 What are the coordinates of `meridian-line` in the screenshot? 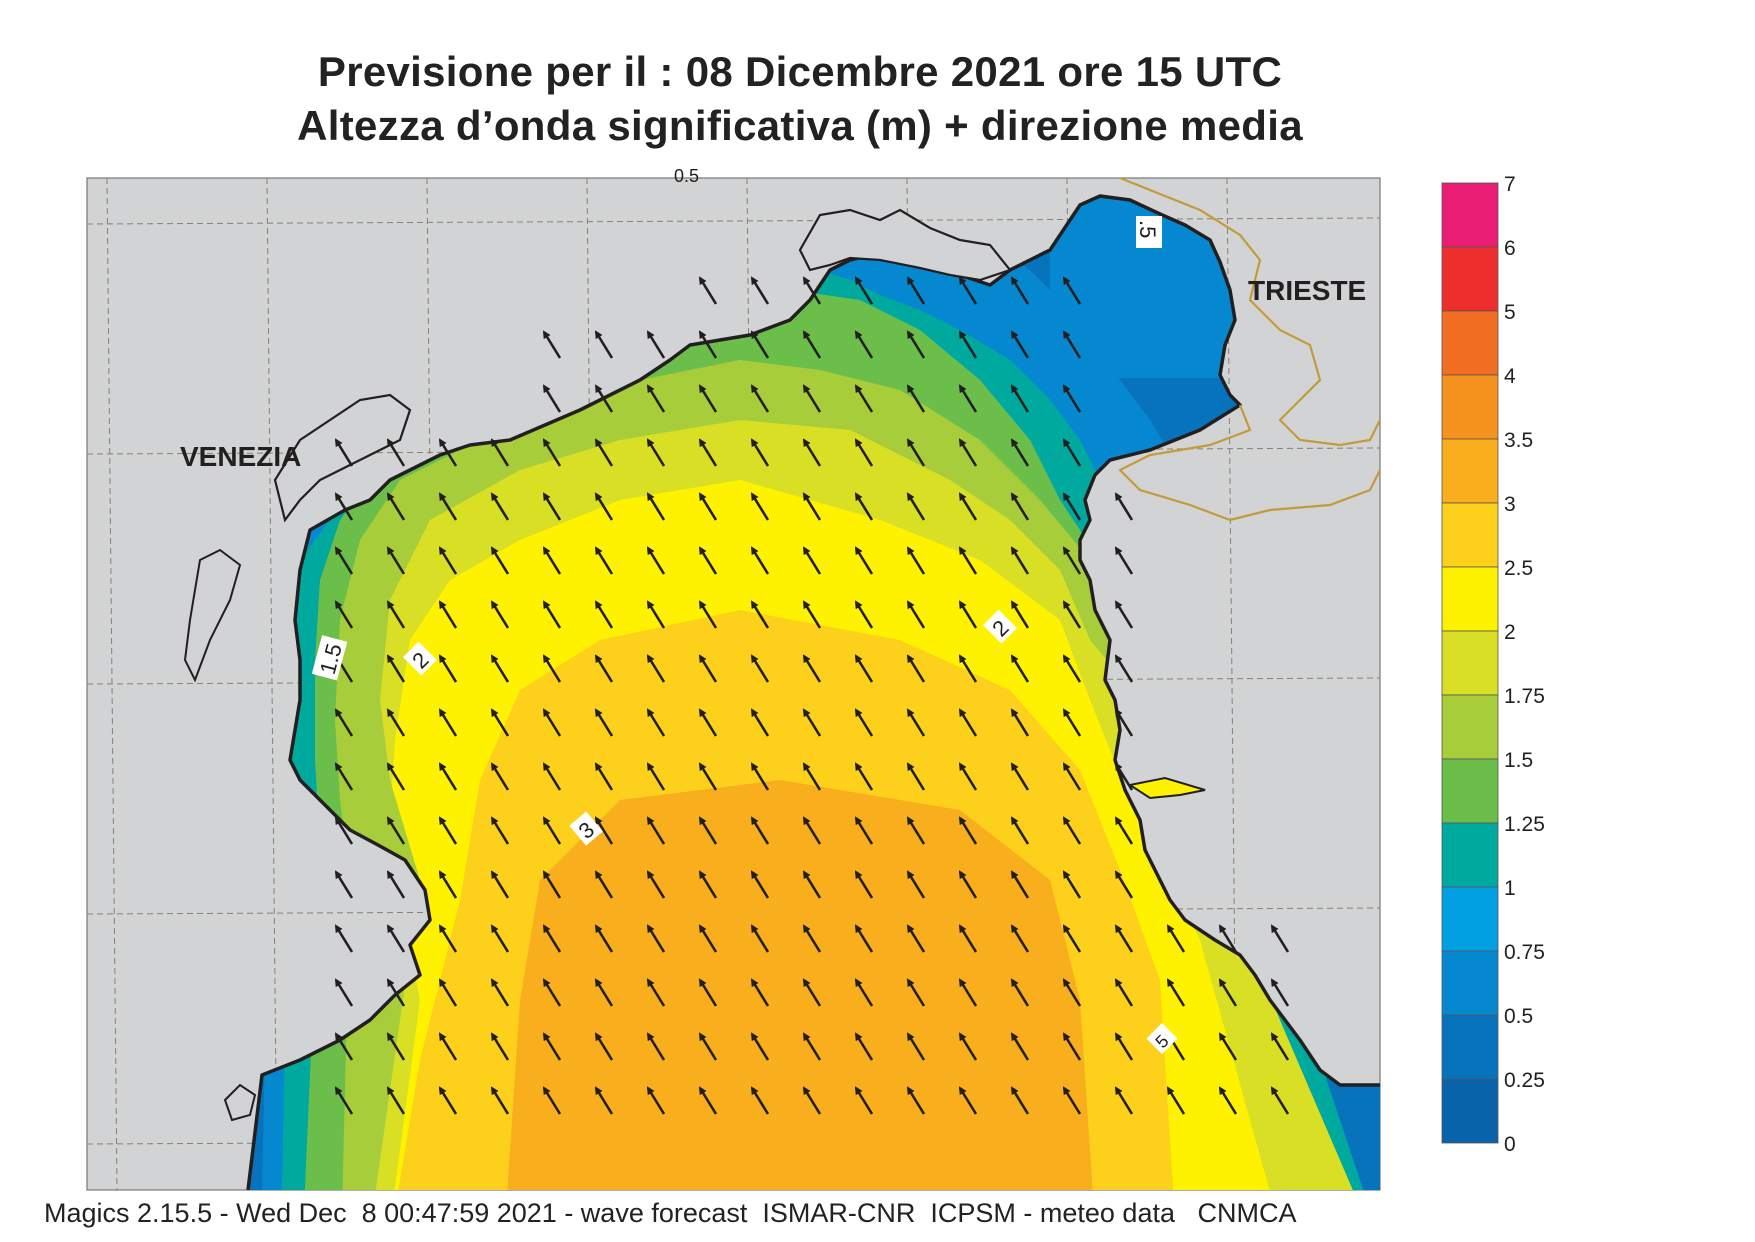 It's located at (112, 684).